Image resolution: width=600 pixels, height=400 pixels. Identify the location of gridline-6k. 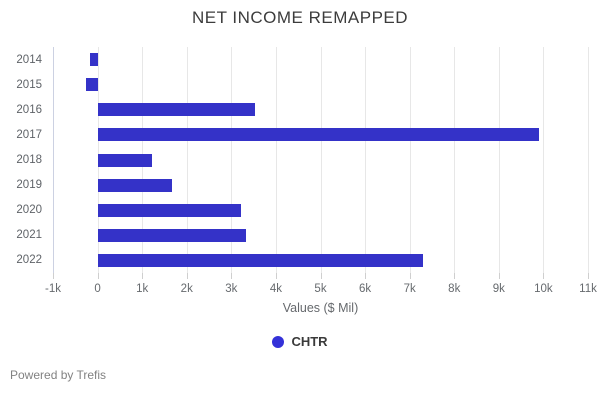
(366, 160).